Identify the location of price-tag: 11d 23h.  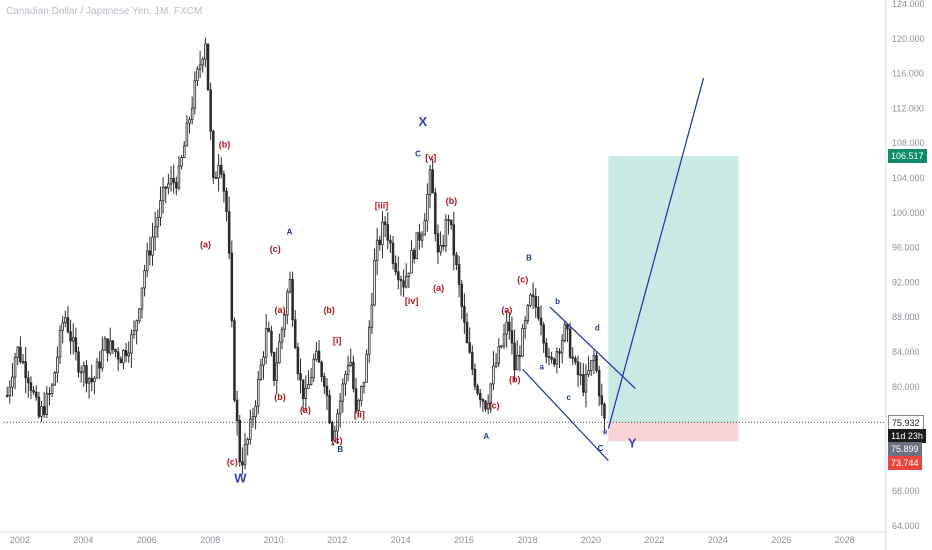
(907, 435).